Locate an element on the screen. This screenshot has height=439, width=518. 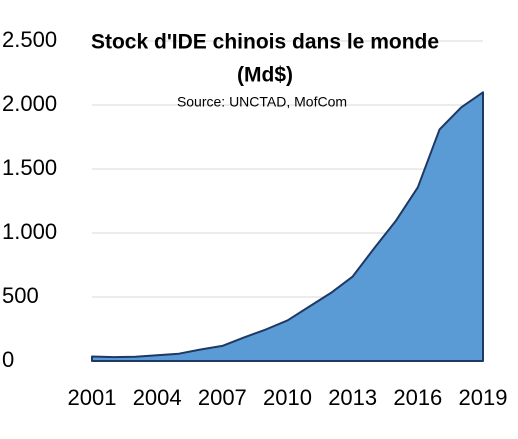
y-tick-label: 0 is located at coordinates (8, 359).